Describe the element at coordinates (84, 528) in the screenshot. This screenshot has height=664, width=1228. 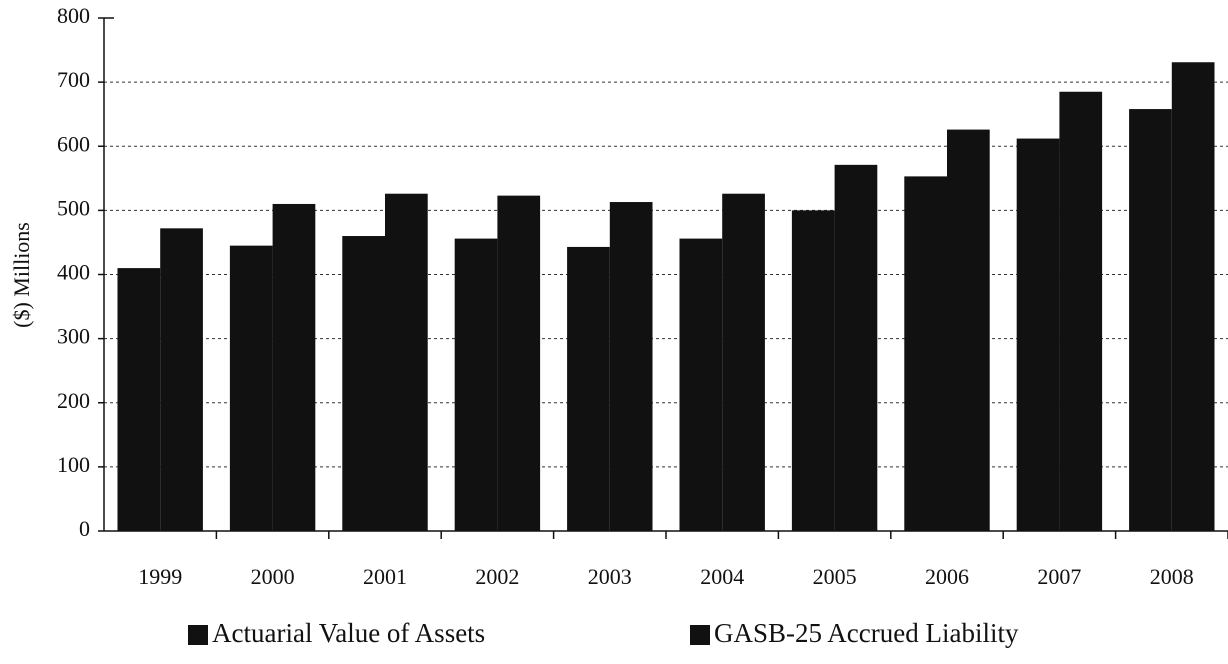
I see `y-tick-label: 0` at that location.